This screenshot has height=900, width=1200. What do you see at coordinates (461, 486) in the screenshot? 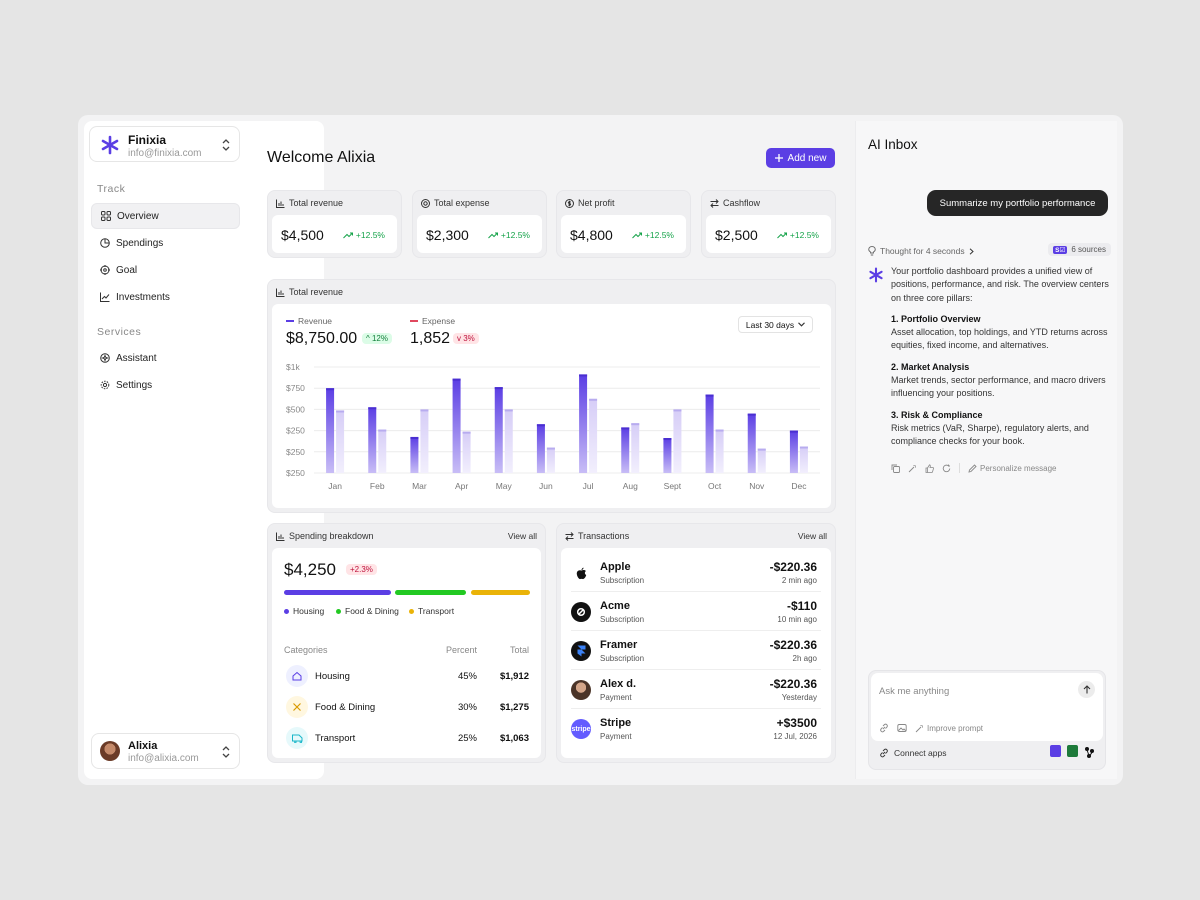
I see `x-tick-label: Apr` at bounding box center [461, 486].